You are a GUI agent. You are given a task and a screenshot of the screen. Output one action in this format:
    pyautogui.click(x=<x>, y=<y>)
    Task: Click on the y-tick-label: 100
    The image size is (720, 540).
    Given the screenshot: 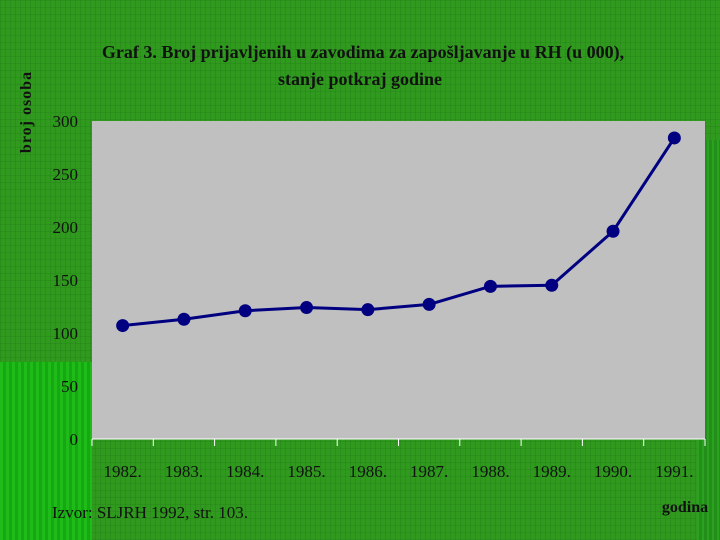 What is the action you would take?
    pyautogui.click(x=66, y=333)
    